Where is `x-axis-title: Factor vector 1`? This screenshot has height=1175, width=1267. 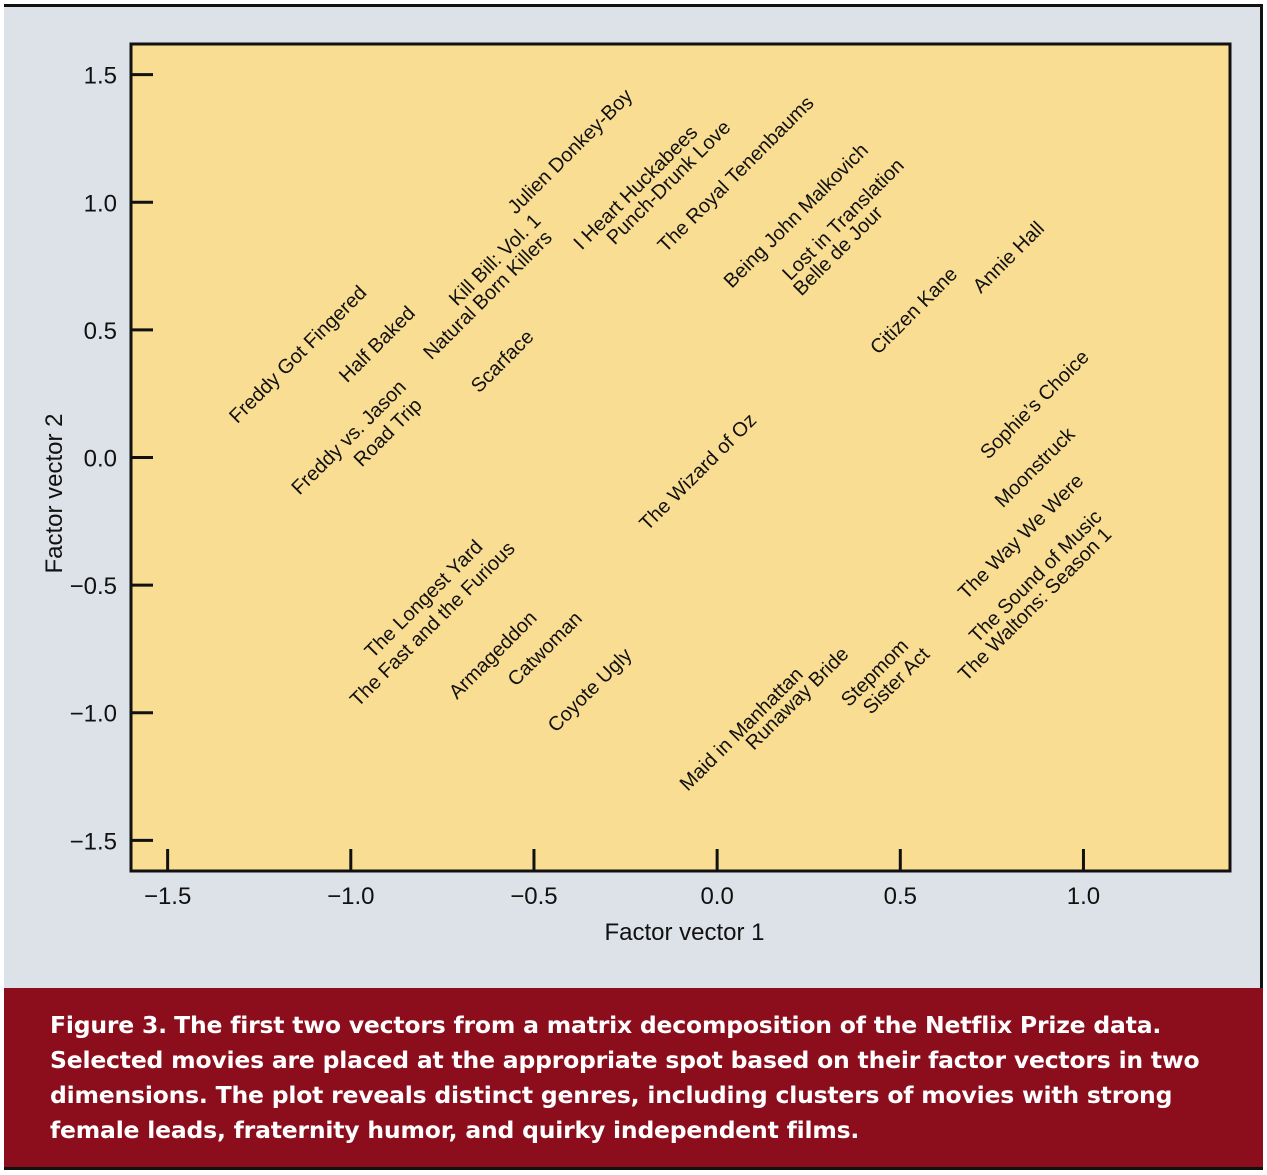 x-axis-title: Factor vector 1 is located at coordinates (684, 932).